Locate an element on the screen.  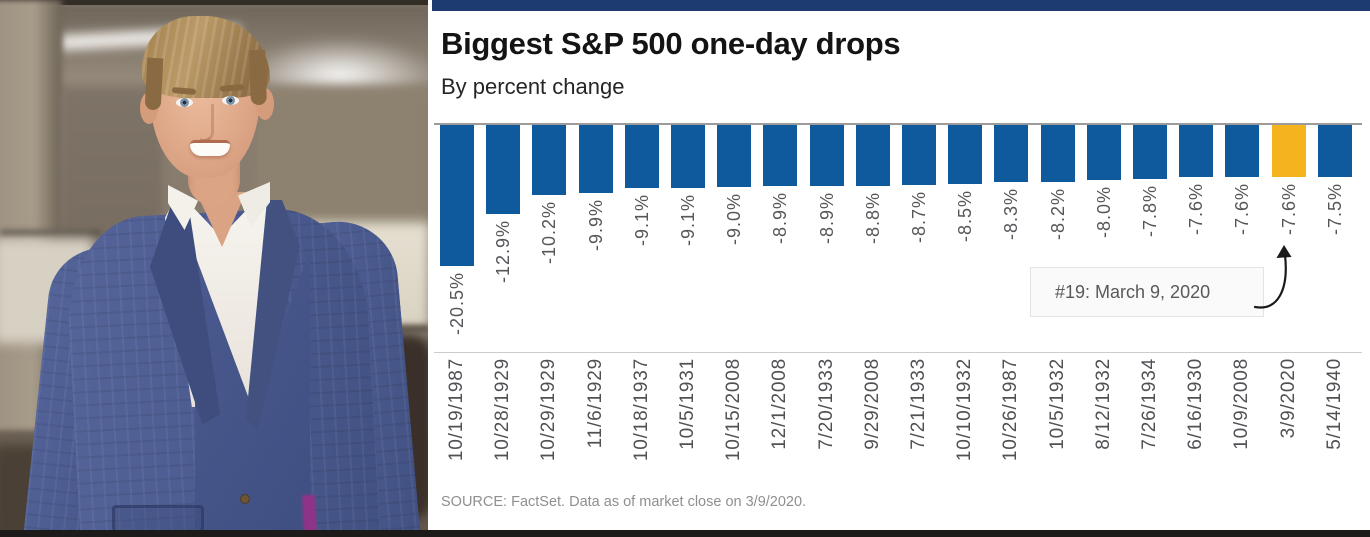
bar-6/16/1930 is located at coordinates (1196, 151).